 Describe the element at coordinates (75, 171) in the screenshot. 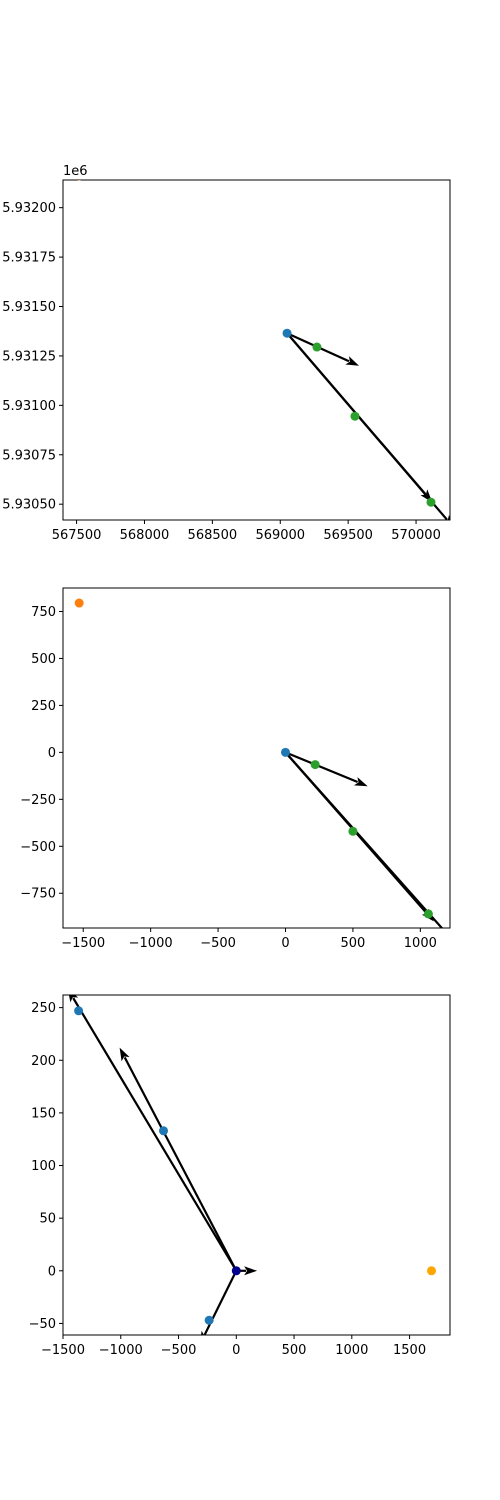

I see `axis-offset-label: 1e6` at that location.